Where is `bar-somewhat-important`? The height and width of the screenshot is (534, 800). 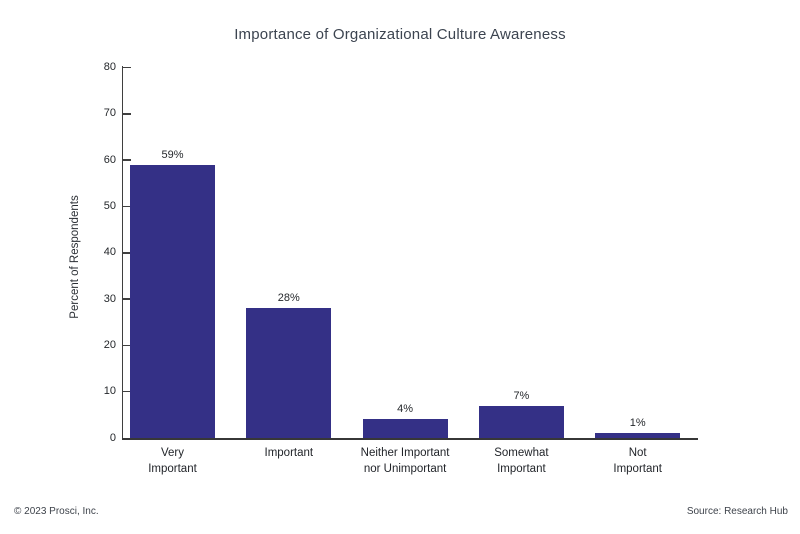
bar-somewhat-important is located at coordinates (521, 421).